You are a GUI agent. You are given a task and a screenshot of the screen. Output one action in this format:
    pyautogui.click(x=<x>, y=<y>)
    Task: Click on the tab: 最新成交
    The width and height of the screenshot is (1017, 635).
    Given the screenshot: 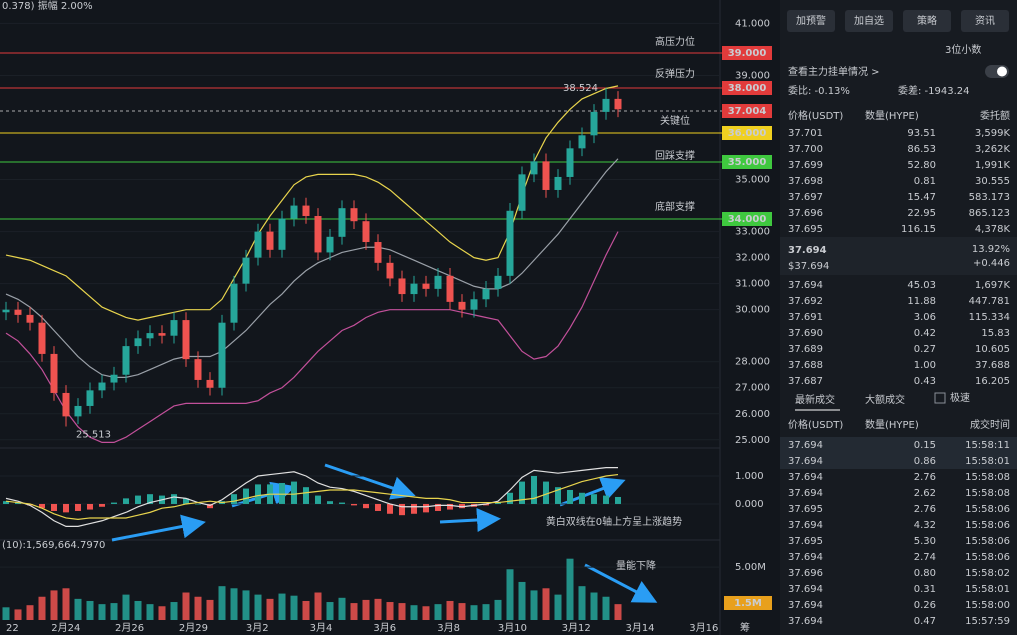 What is the action you would take?
    pyautogui.click(x=815, y=399)
    